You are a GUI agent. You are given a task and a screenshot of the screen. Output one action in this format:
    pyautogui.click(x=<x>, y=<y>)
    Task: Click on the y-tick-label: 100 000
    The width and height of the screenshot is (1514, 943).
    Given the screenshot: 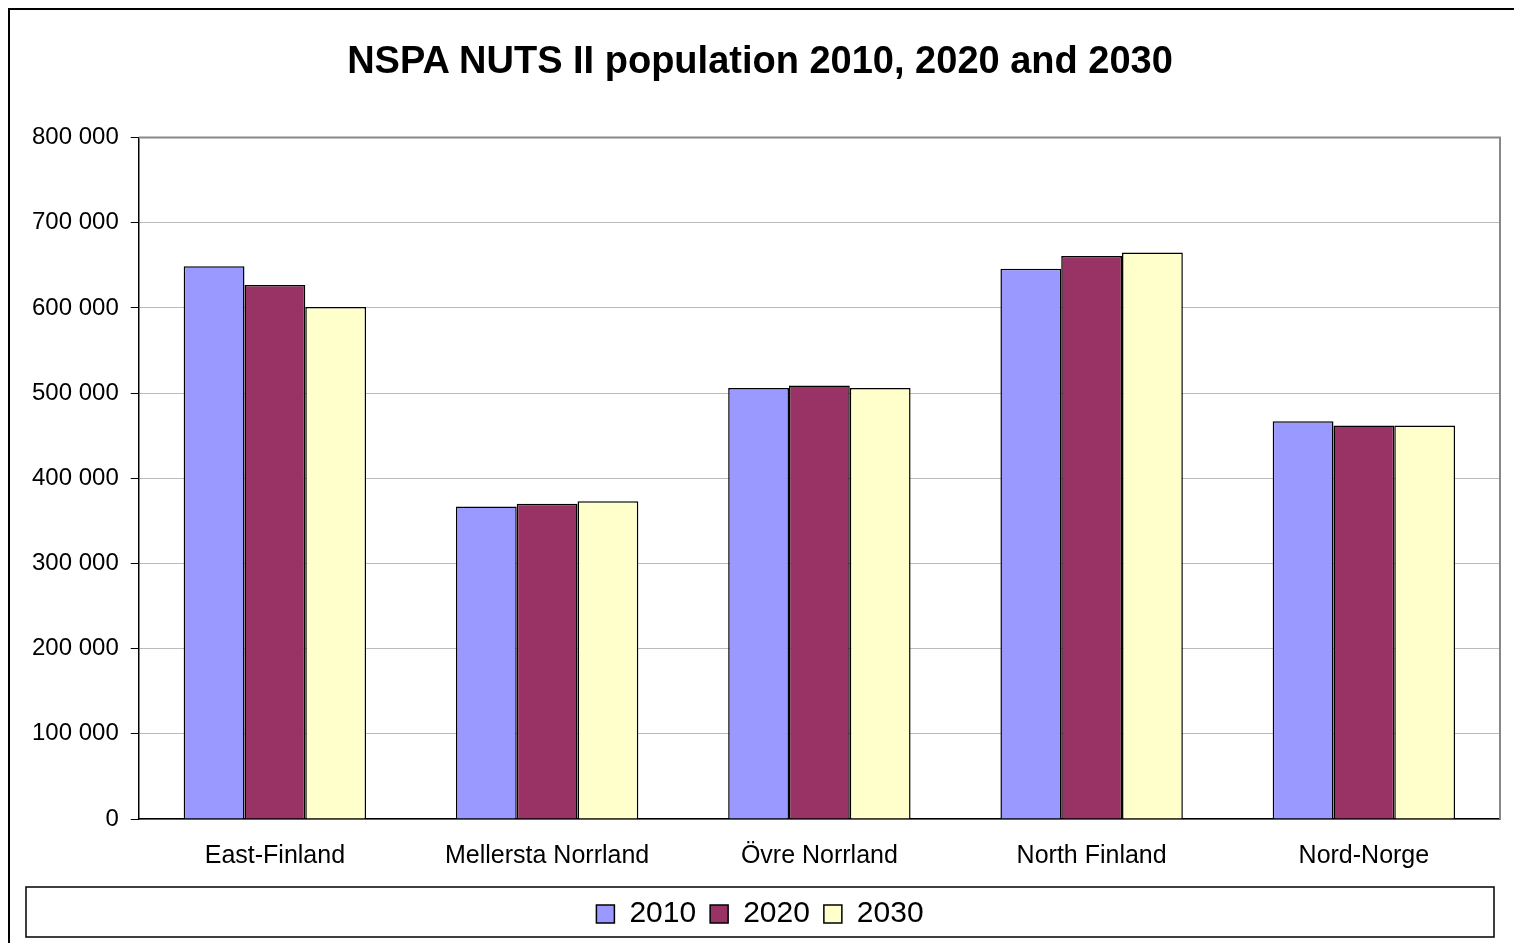 What is the action you would take?
    pyautogui.click(x=75, y=732)
    